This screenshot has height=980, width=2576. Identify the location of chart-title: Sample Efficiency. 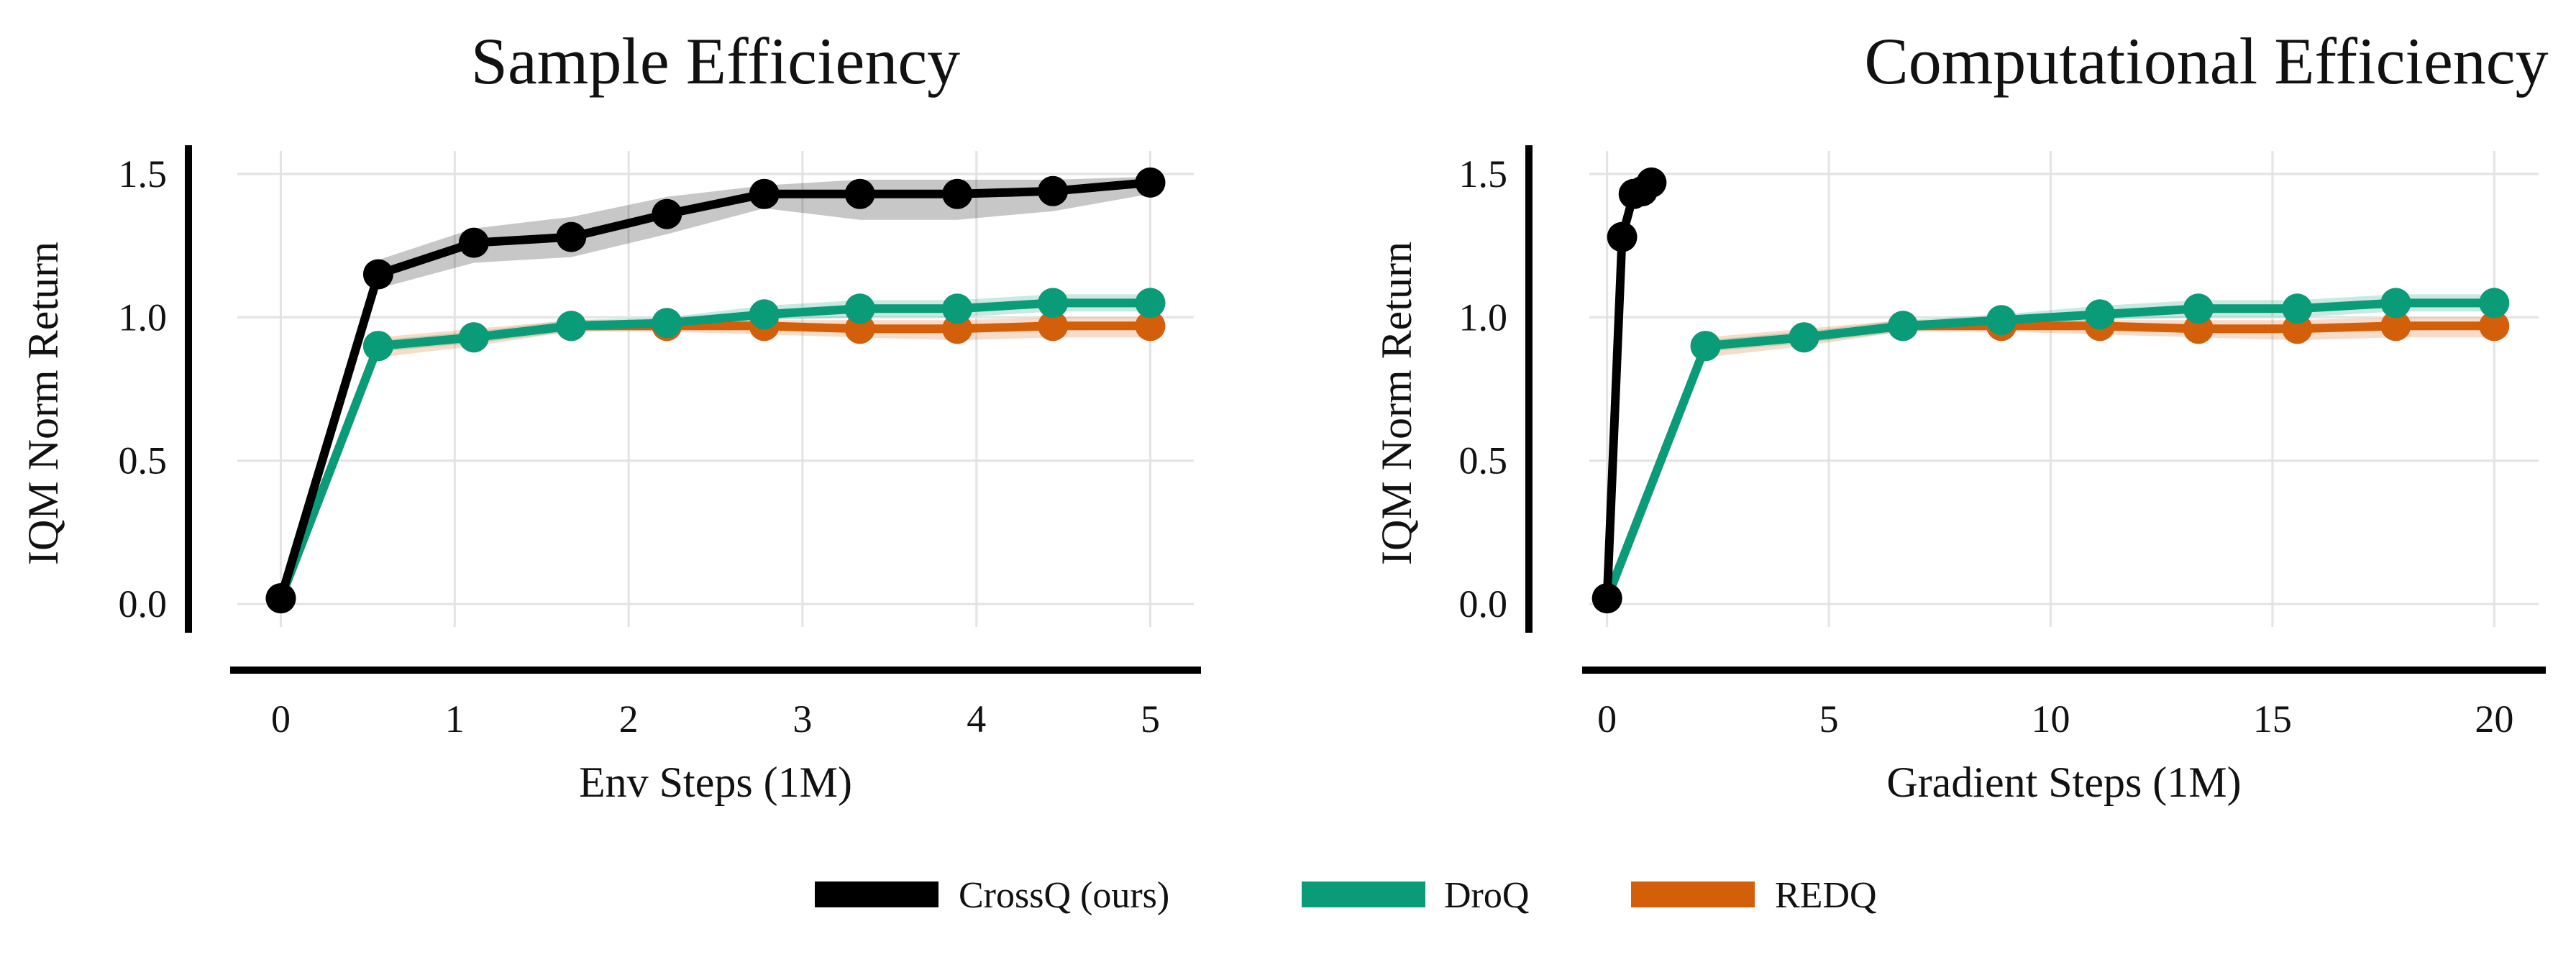
(715, 61).